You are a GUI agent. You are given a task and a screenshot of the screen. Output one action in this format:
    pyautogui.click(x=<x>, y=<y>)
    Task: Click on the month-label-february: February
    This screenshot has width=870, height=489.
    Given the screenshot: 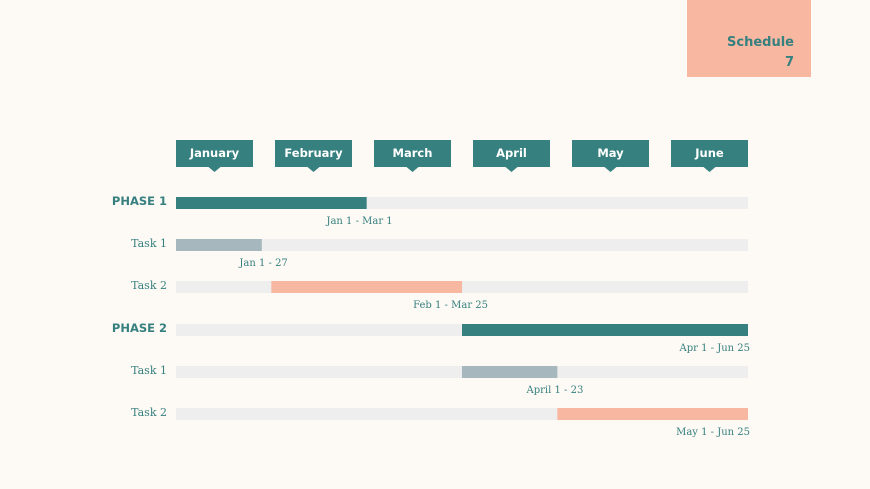 What is the action you would take?
    pyautogui.click(x=313, y=153)
    